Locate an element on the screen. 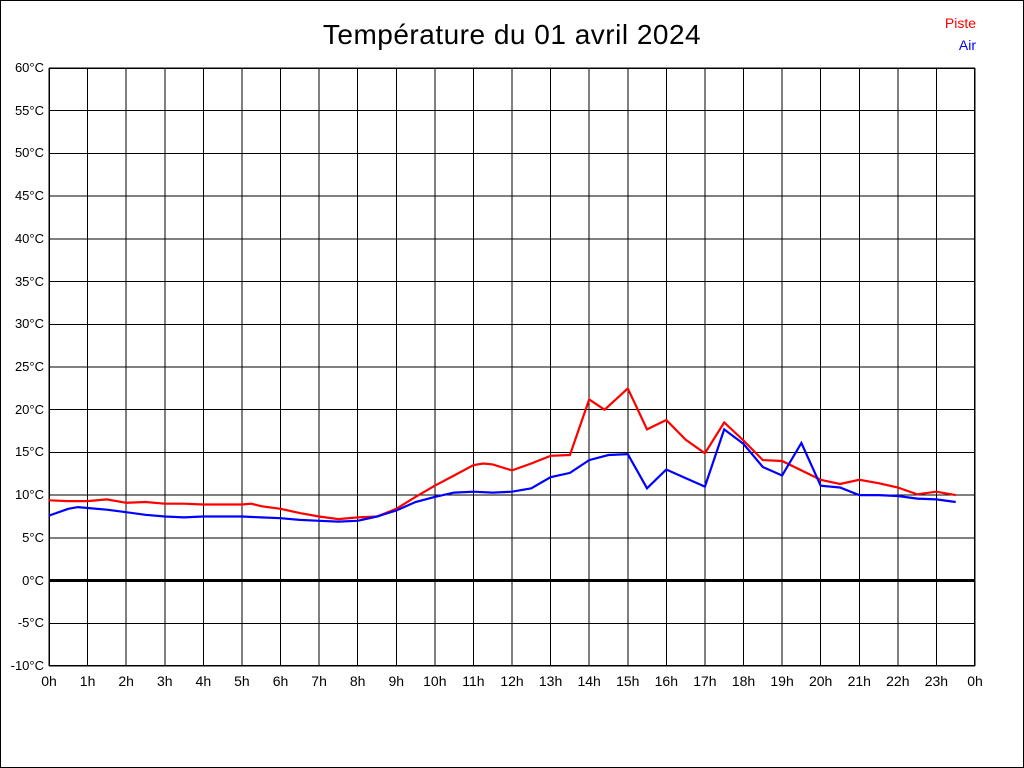  x-tick-label: 4h is located at coordinates (203, 681).